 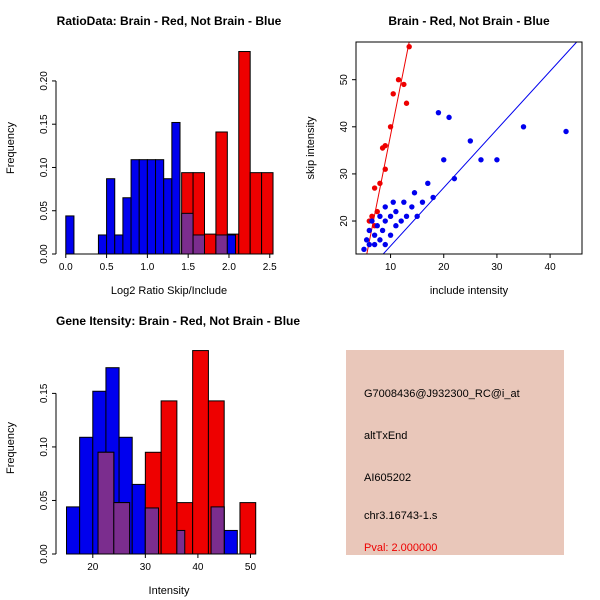 What do you see at coordinates (401, 516) in the screenshot?
I see `gene-location: chr3.16743-1.s` at bounding box center [401, 516].